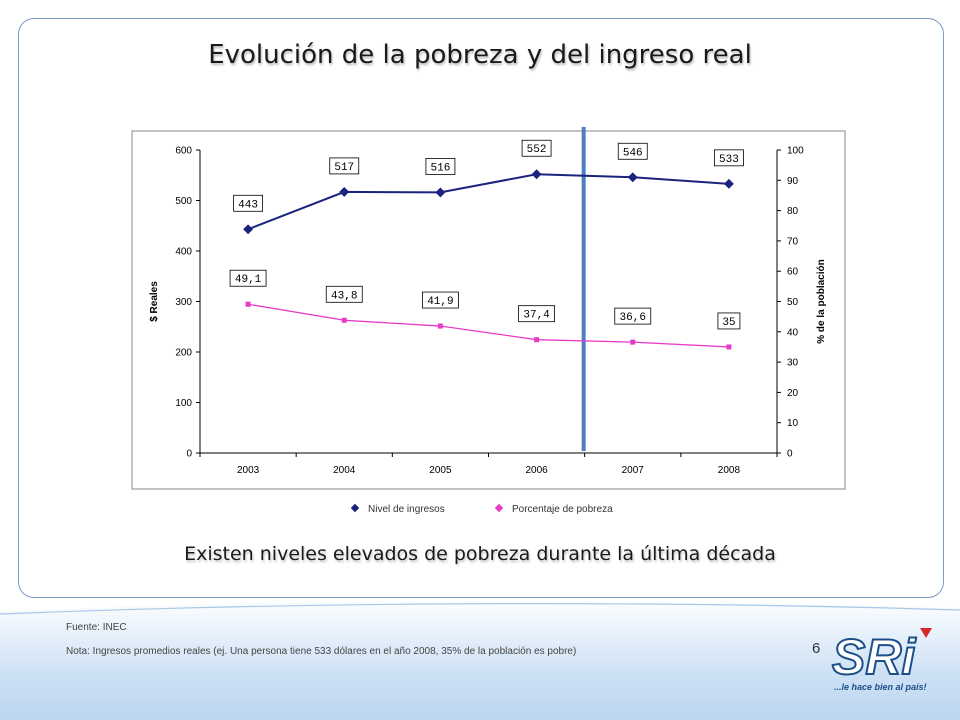  Describe the element at coordinates (344, 470) in the screenshot. I see `x-tick-label: 2004` at that location.